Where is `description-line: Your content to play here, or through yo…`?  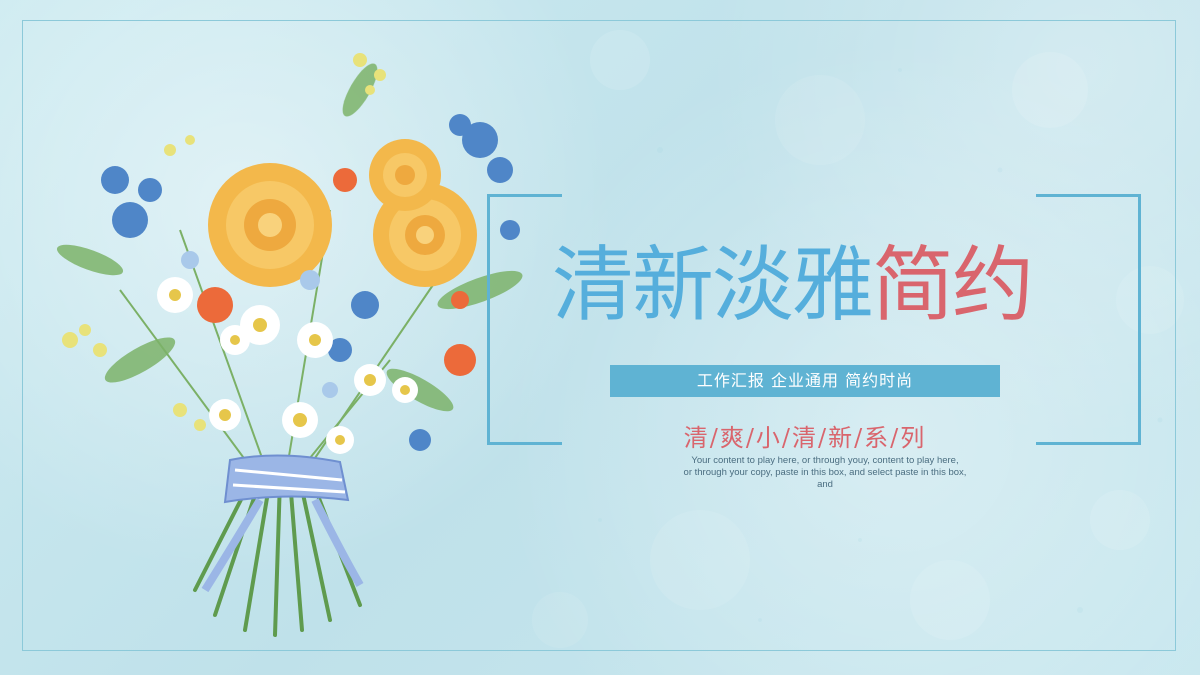
description-line: Your content to play here, or through yo… is located at coordinates (825, 460).